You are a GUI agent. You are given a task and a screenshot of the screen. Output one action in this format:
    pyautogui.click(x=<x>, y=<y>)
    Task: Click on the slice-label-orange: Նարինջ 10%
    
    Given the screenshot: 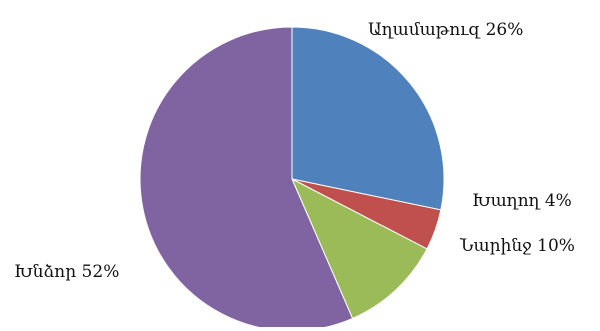 What is the action you would take?
    pyautogui.click(x=517, y=246)
    